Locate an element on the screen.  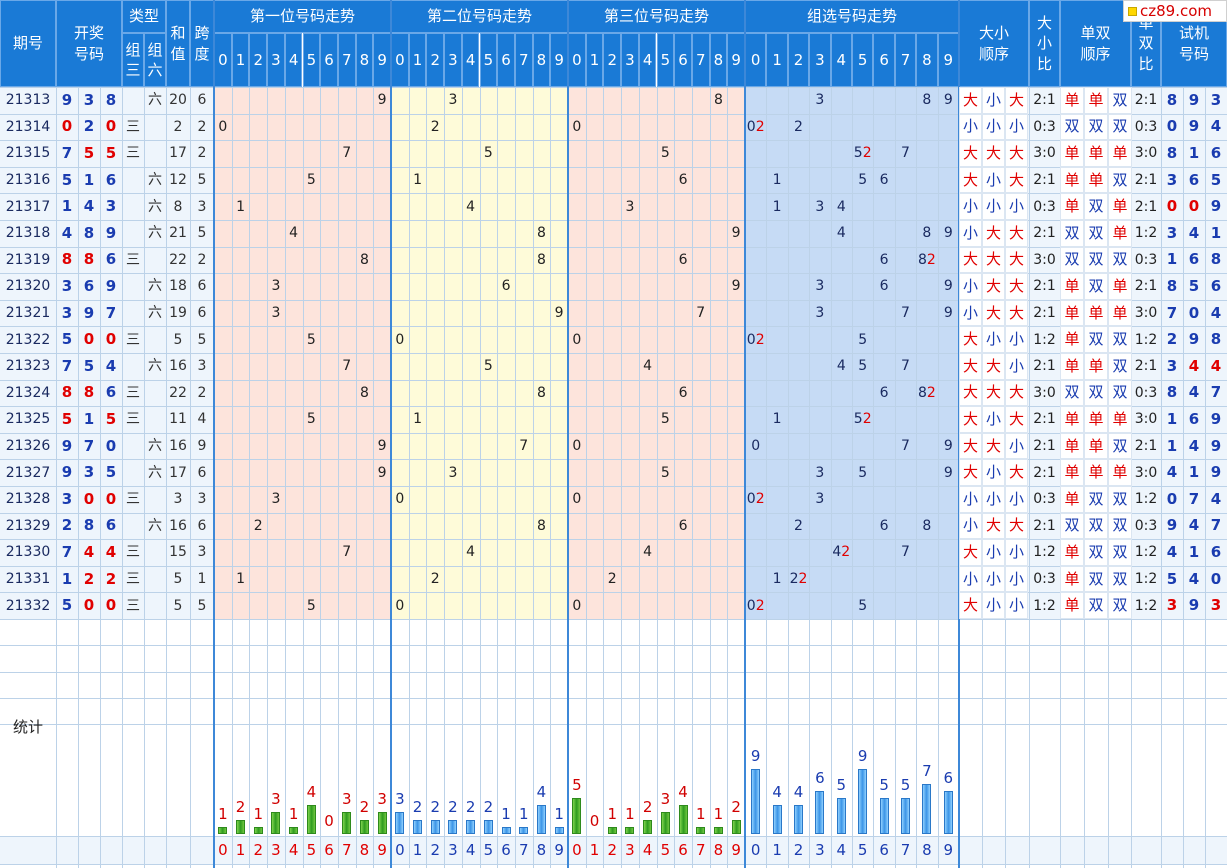
group-digit: 8 is located at coordinates (927, 100).